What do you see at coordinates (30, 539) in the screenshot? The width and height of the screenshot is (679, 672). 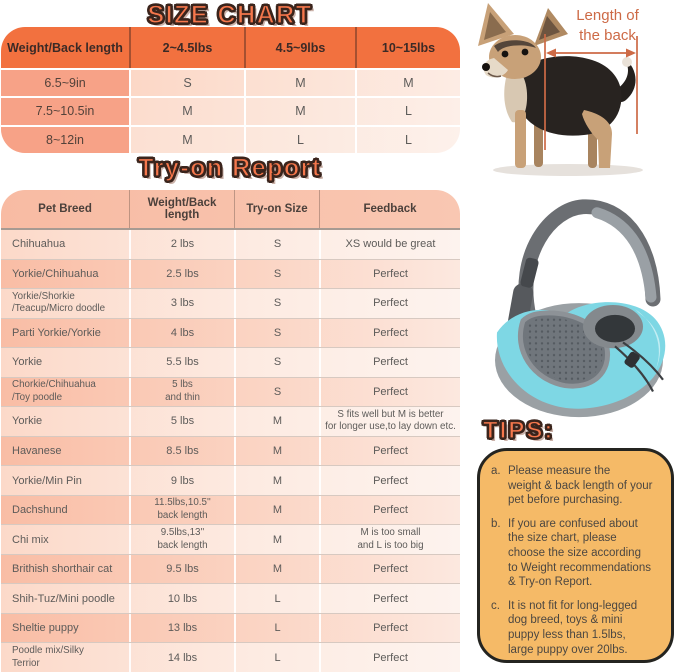 I see `tryon-cell-breed: Chi mix` at bounding box center [30, 539].